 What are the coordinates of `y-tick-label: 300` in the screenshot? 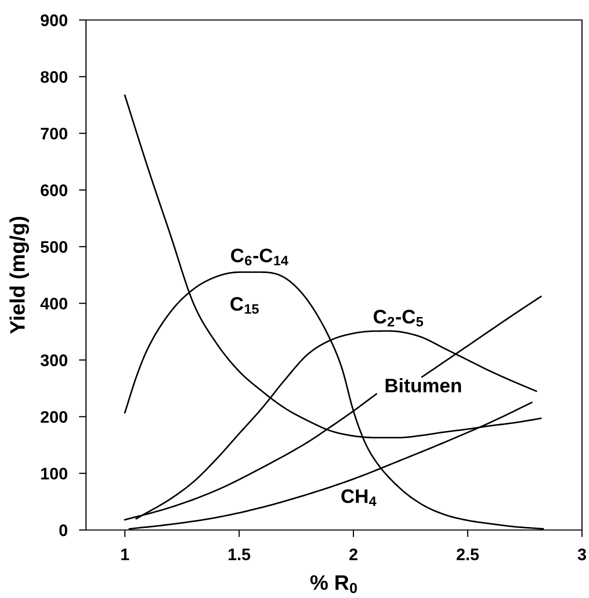 It's located at (54, 360).